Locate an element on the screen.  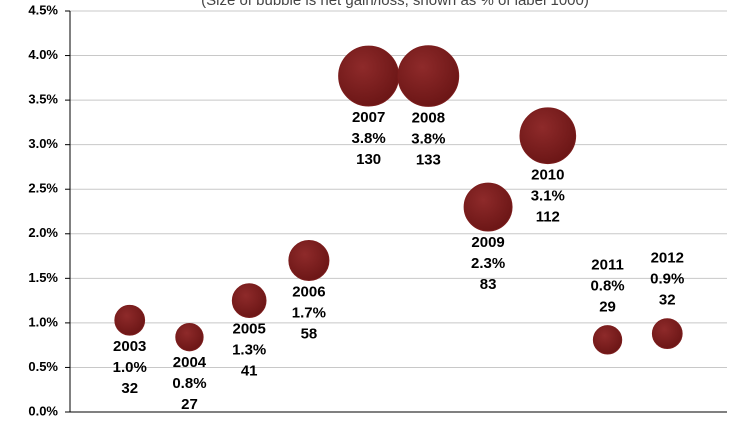
label-year: 2006 is located at coordinates (308, 292).